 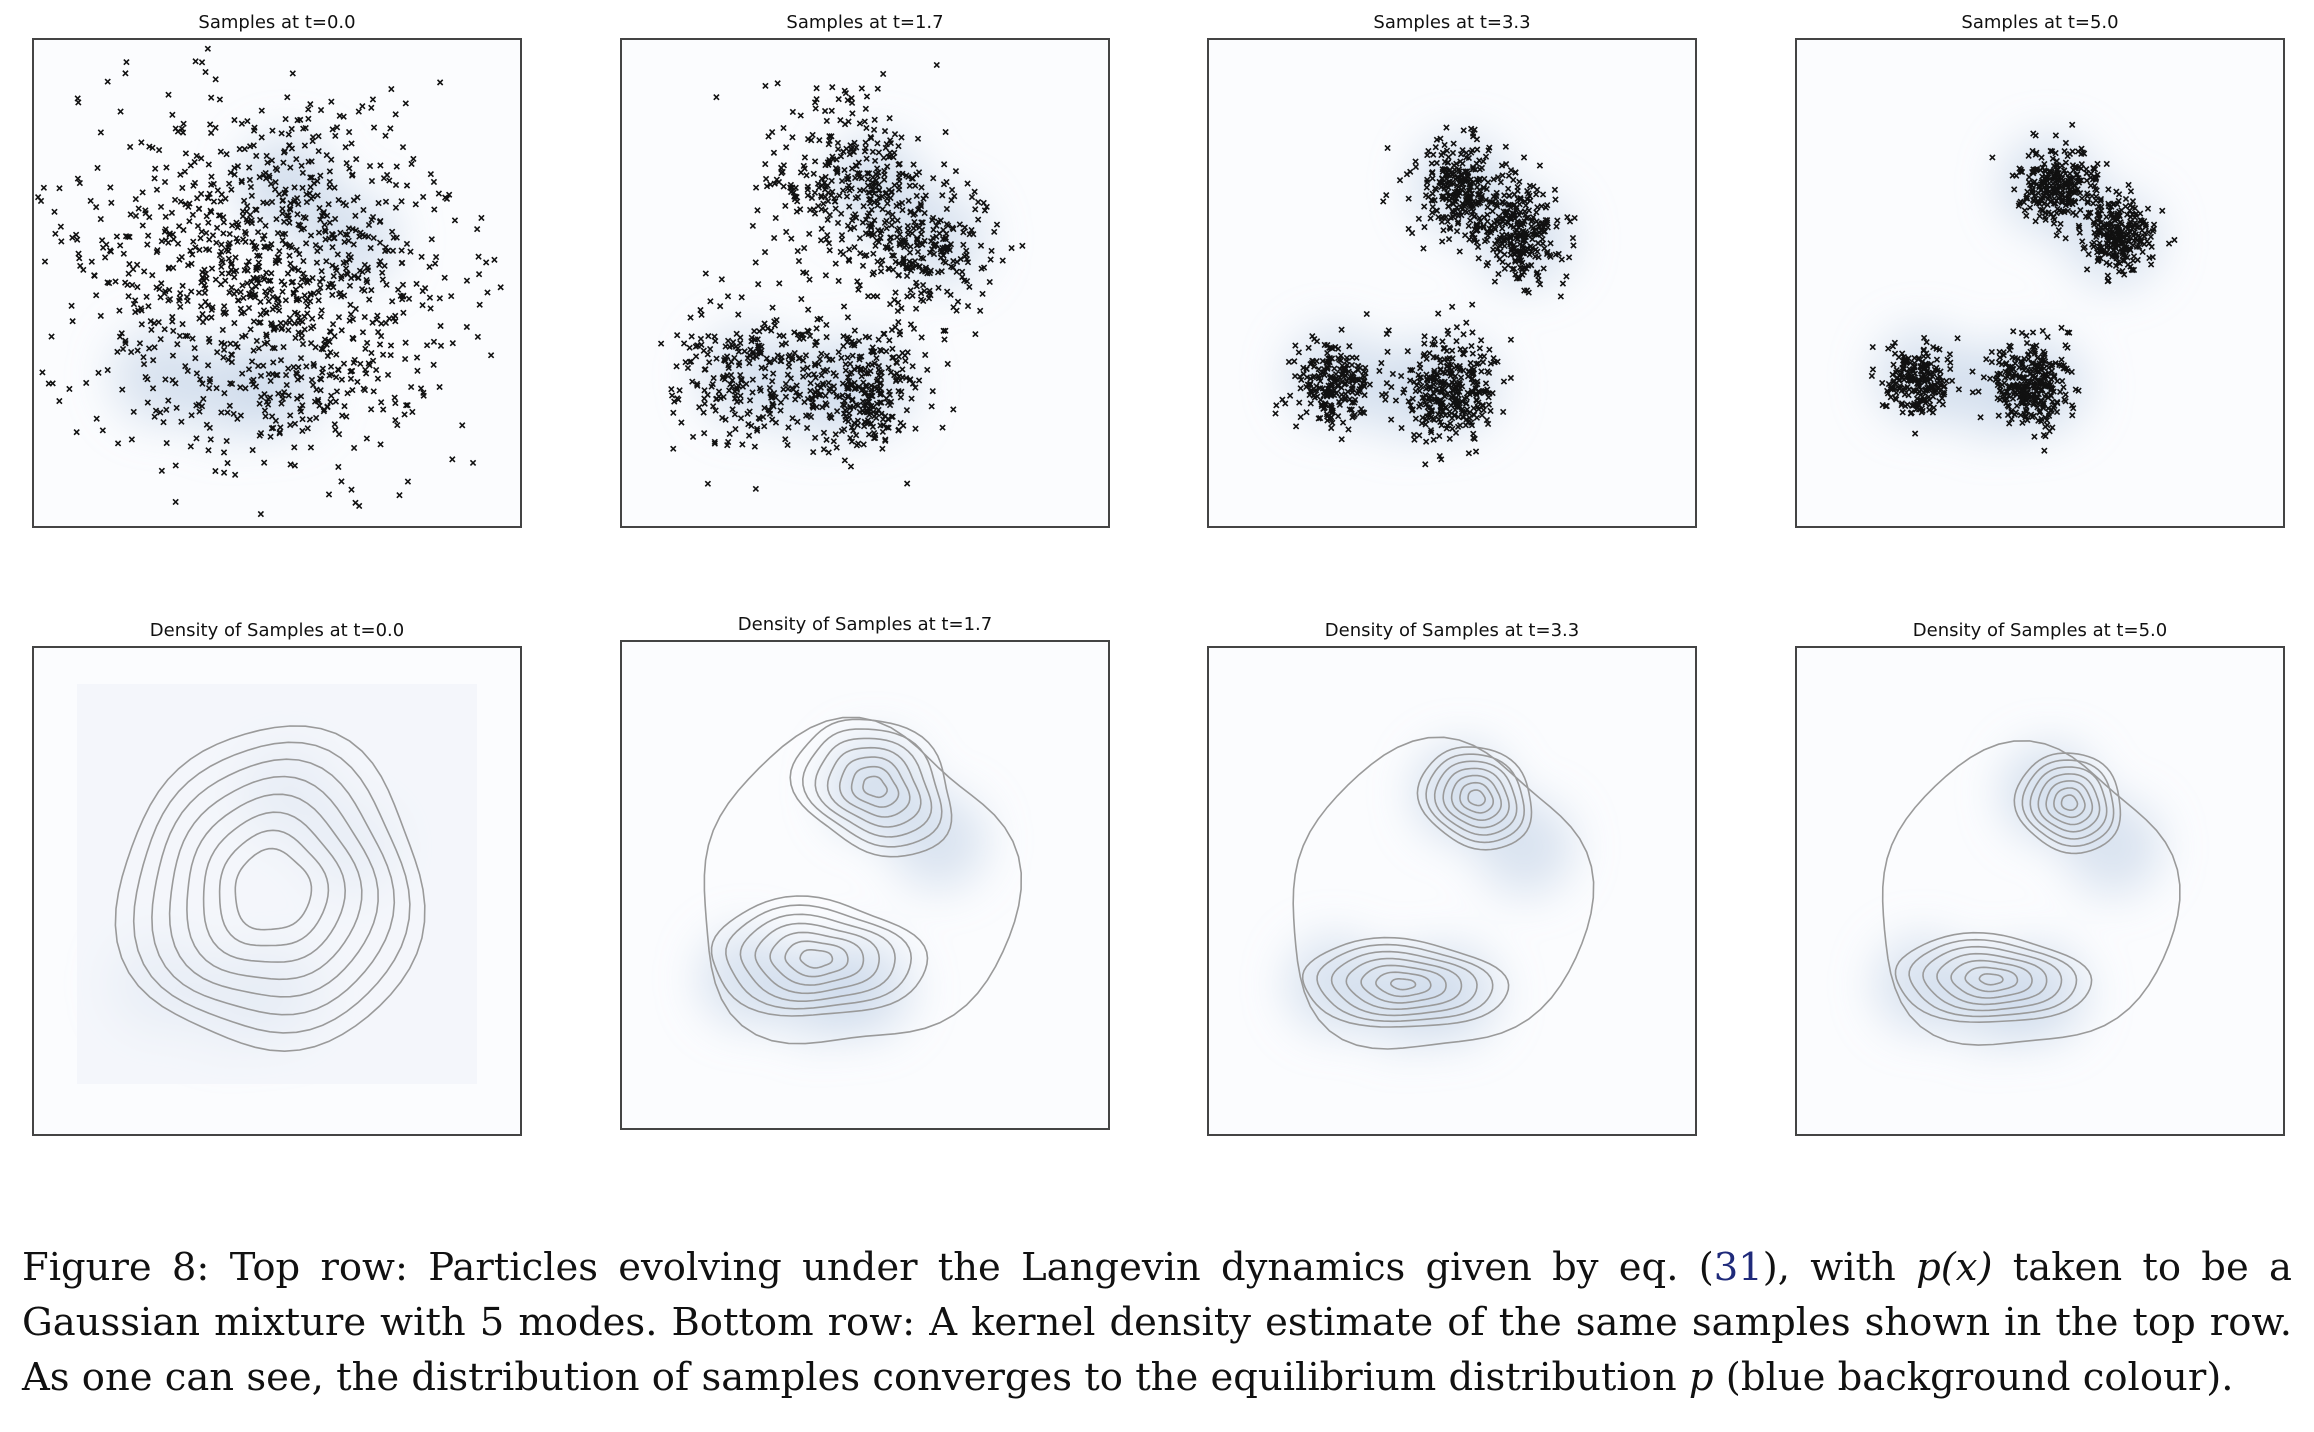 I want to click on equation-reference-link: 31, so click(x=1738, y=1267).